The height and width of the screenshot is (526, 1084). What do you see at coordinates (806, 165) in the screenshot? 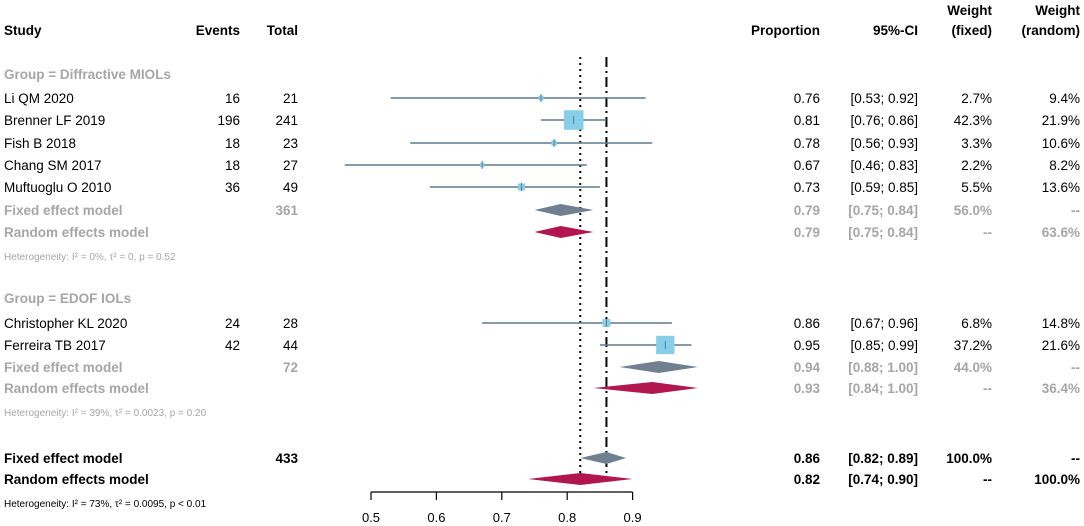
I see `study-proportion: 0.67` at bounding box center [806, 165].